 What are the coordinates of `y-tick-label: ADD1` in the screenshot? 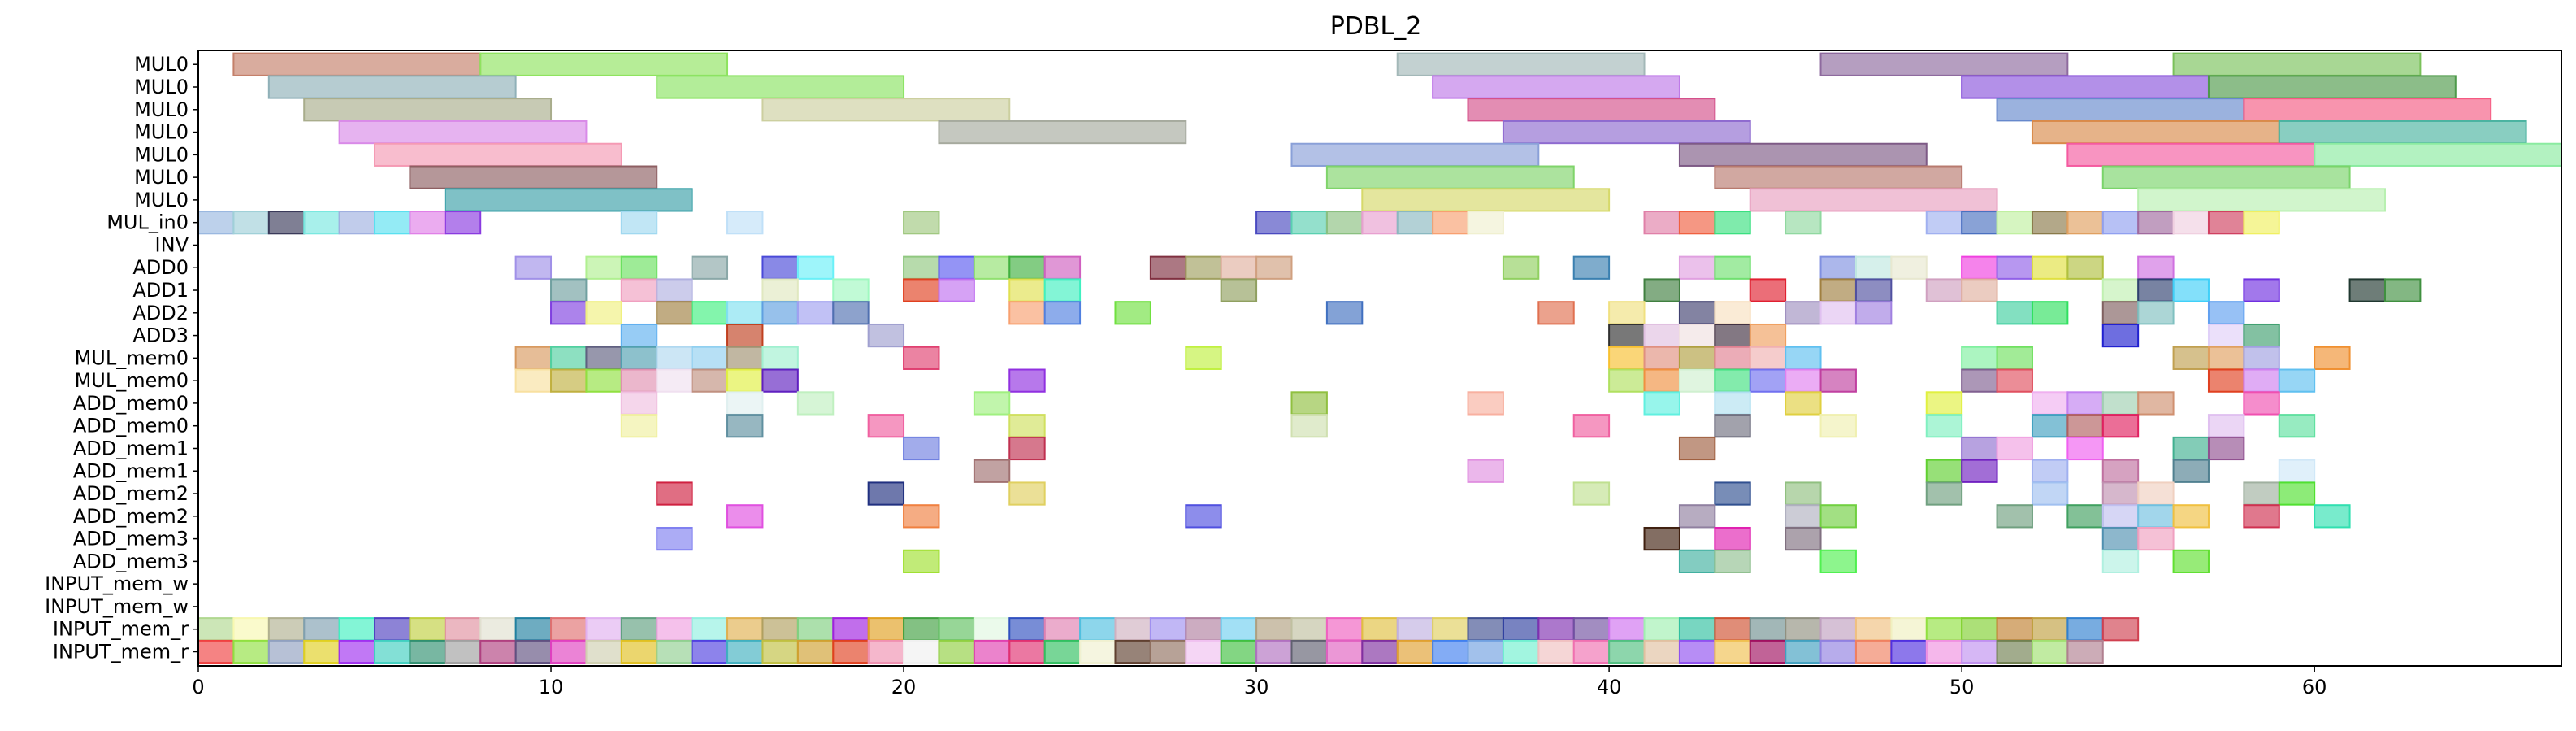 It's located at (160, 290).